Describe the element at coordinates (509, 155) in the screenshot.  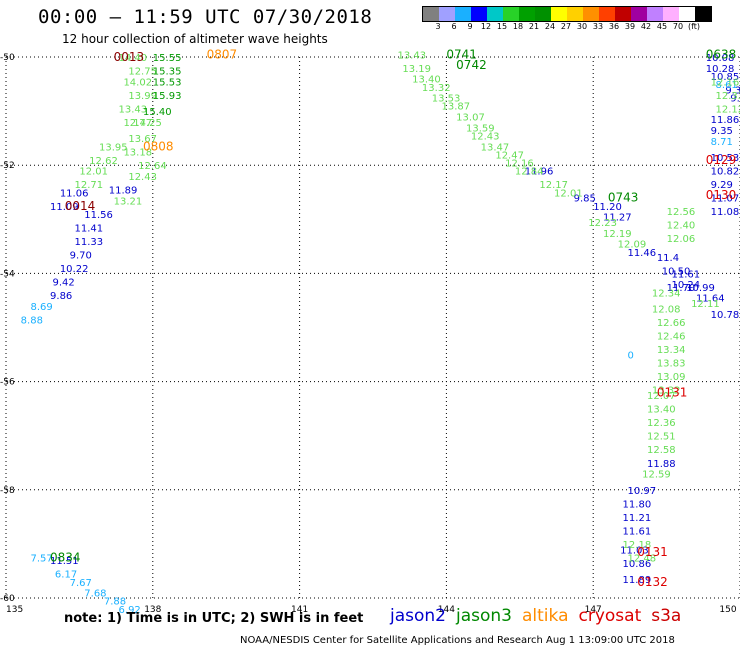
I see `wave-height-point: 12.47` at that location.